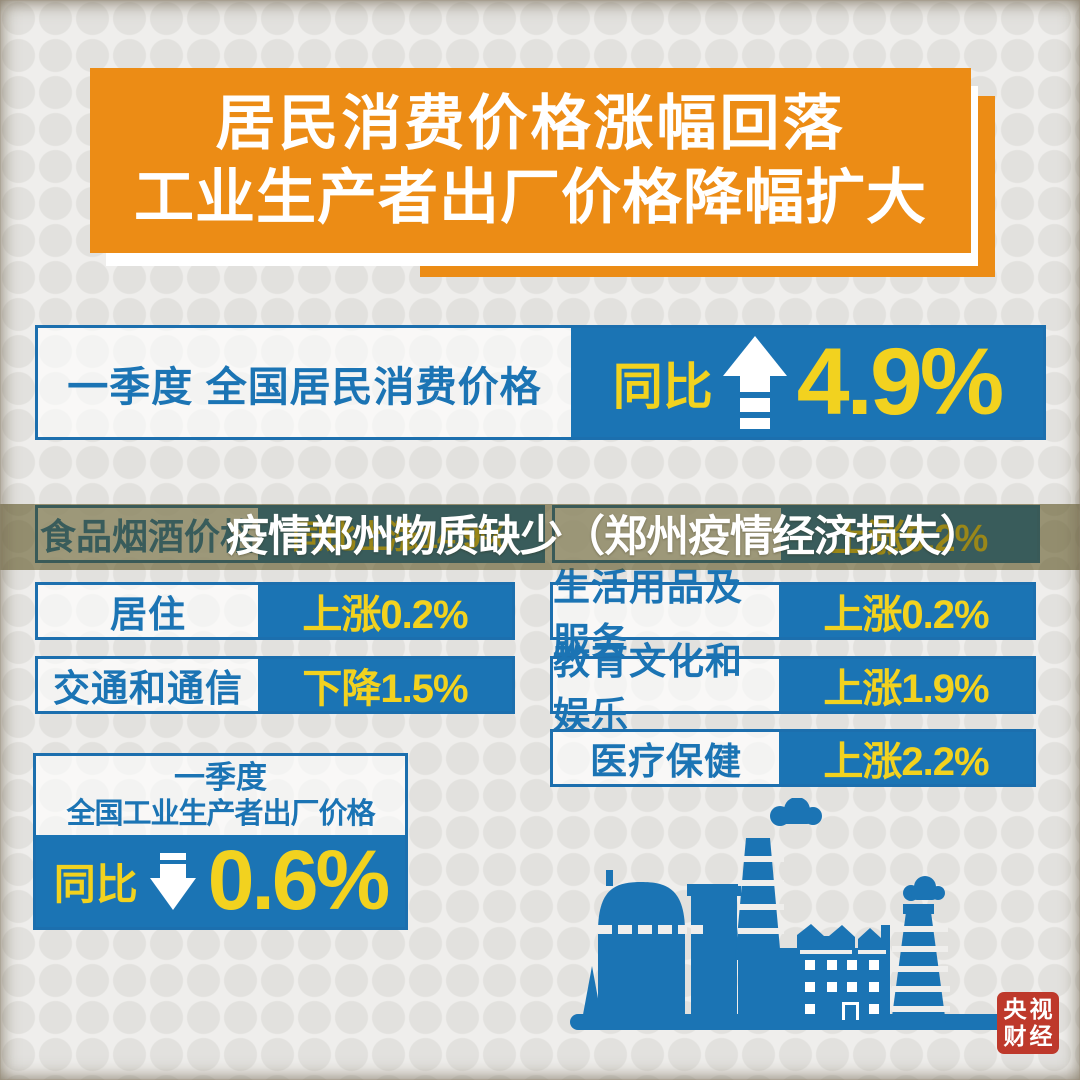 The image size is (1080, 1080). What do you see at coordinates (220, 795) in the screenshot?
I see `ppi-label-box: 一季度 全国工业生产者出厂价格` at bounding box center [220, 795].